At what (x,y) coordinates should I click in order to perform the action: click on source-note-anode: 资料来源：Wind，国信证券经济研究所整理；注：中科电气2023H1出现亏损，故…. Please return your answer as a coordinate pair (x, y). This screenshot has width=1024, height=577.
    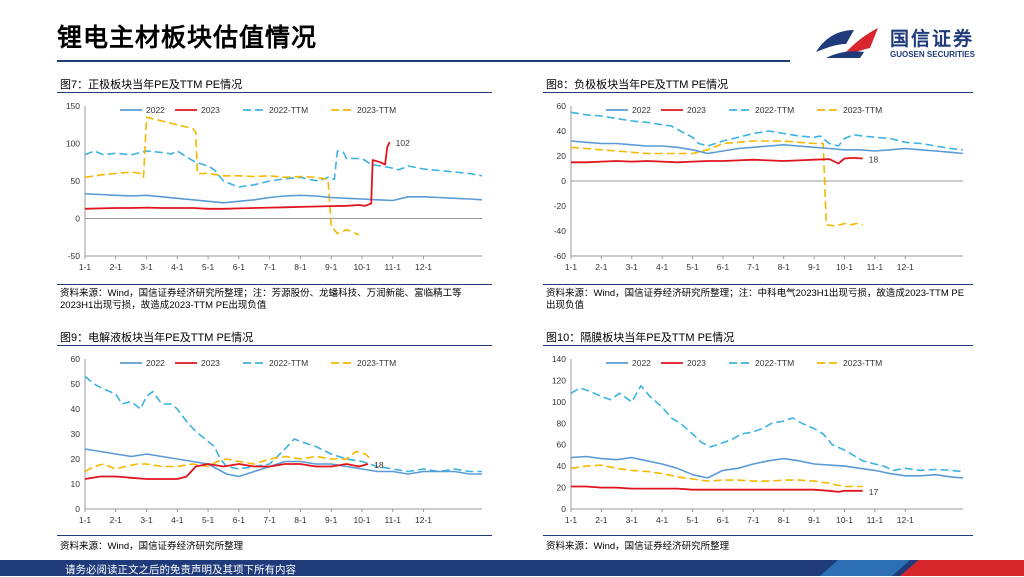
    Looking at the image, I should click on (755, 299).